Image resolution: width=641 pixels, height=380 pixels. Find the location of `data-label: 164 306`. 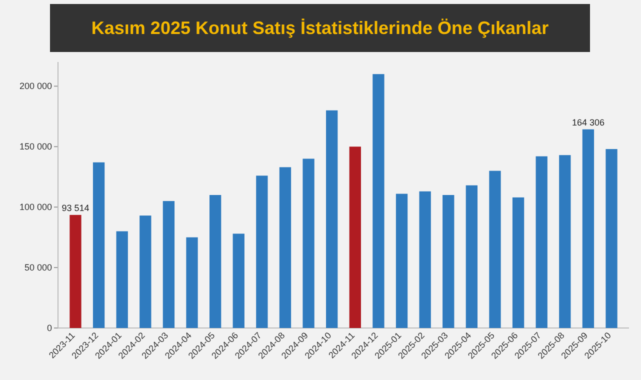

data-label: 164 306 is located at coordinates (588, 122).